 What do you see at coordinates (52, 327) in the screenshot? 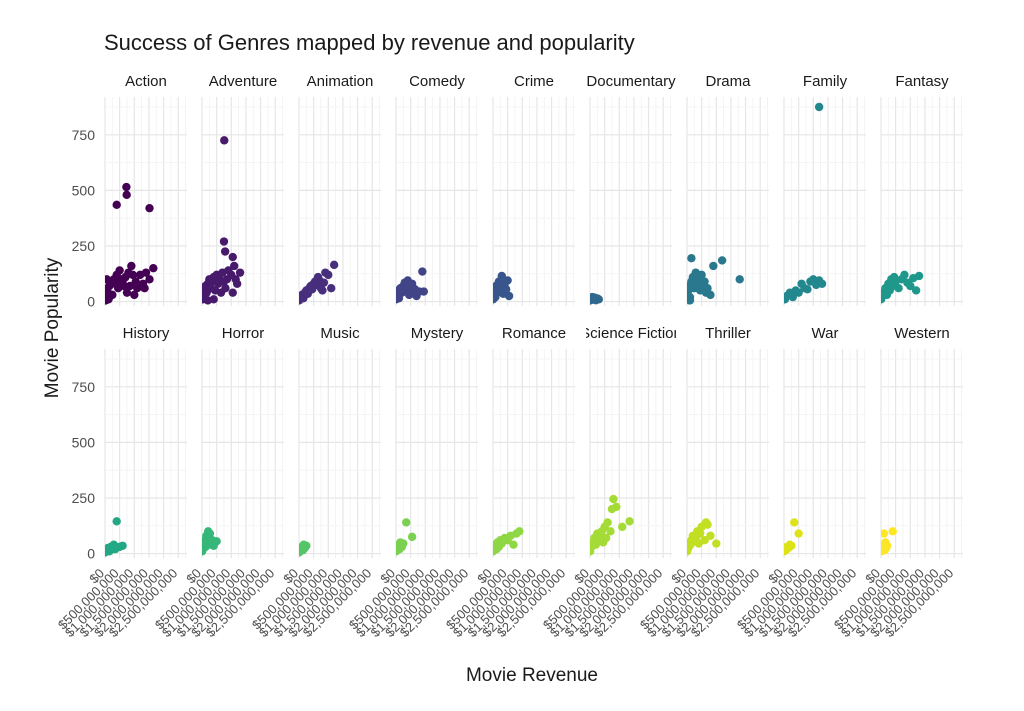
I see `y-axis-label: Movie Popularity` at bounding box center [52, 327].